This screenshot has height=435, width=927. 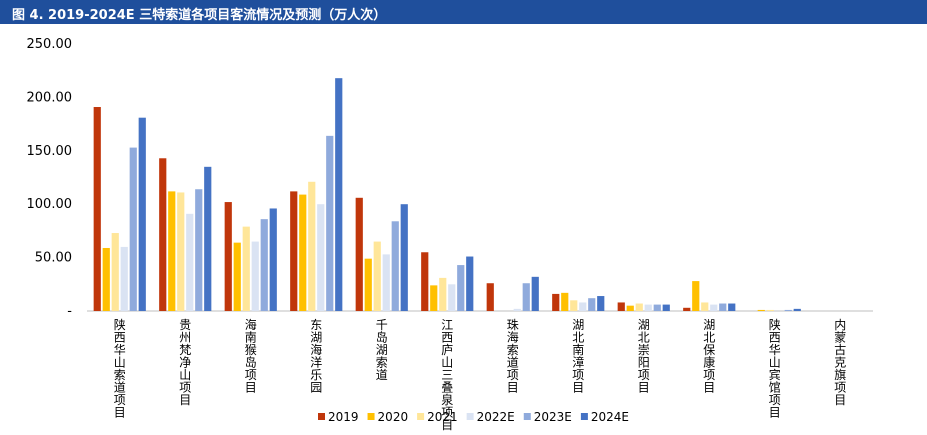 What do you see at coordinates (382, 350) in the screenshot?
I see `x-category-label: 千岛湖索道` at bounding box center [382, 350].